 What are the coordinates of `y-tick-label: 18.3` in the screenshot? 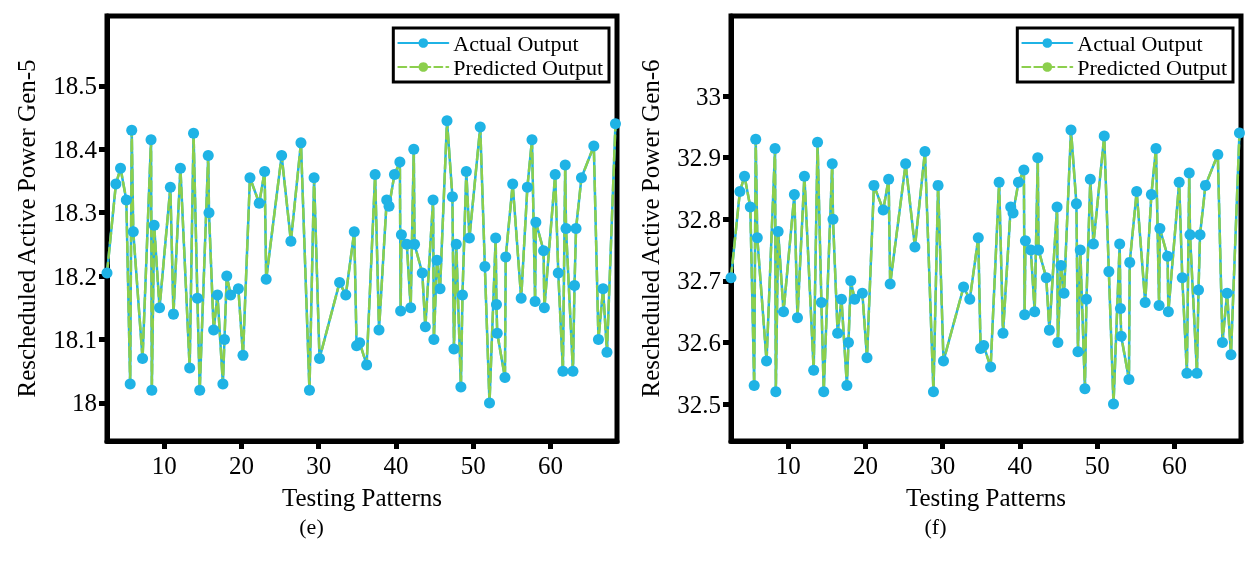 It's located at (75, 213).